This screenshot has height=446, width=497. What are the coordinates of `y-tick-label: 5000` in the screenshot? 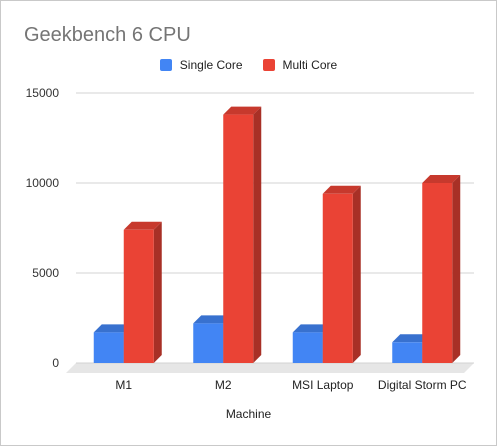 It's located at (45, 273).